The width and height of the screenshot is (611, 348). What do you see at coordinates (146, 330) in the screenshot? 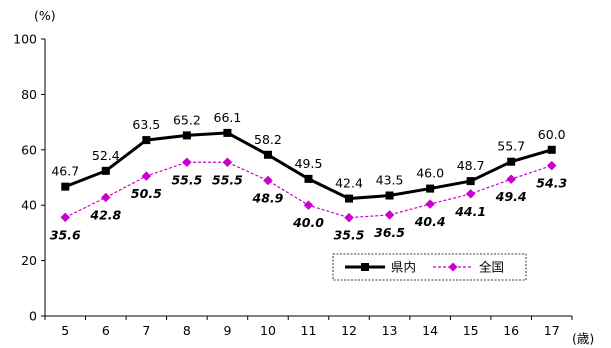
I see `x-tick-label: 7` at bounding box center [146, 330].